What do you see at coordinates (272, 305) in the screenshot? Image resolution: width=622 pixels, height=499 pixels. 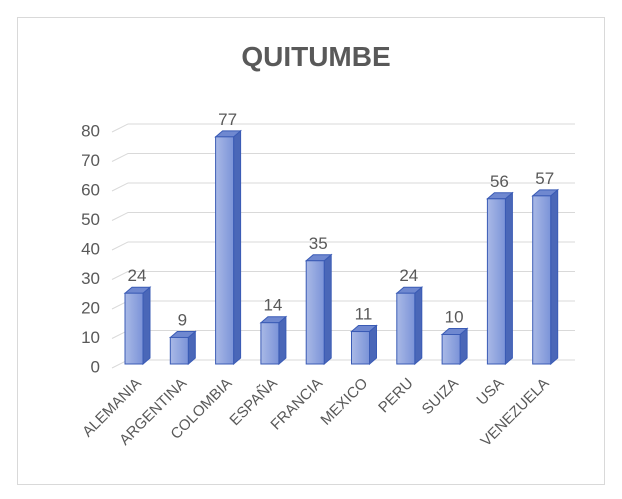 I see `data-label: 14` at bounding box center [272, 305].